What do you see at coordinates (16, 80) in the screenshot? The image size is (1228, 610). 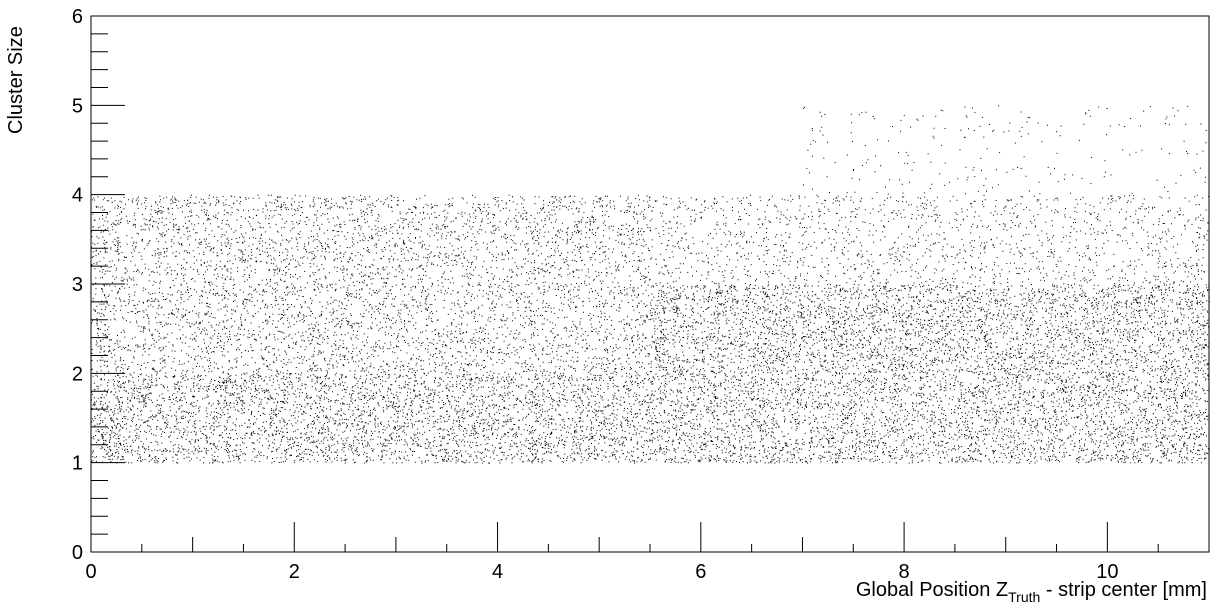 I see `y-axis-label: Cluster Size` at bounding box center [16, 80].